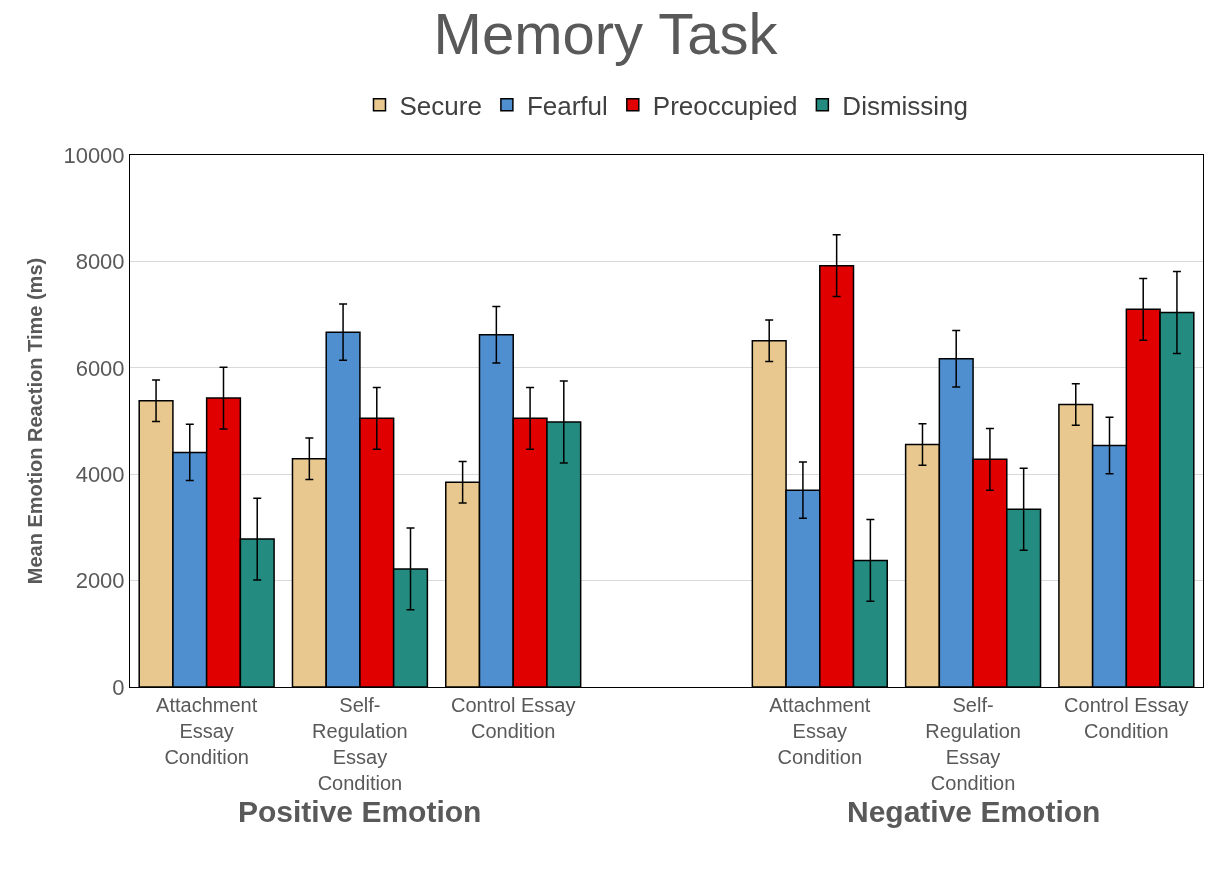 The height and width of the screenshot is (872, 1211). What do you see at coordinates (94, 155) in the screenshot?
I see `y-tick-label: 10000` at bounding box center [94, 155].